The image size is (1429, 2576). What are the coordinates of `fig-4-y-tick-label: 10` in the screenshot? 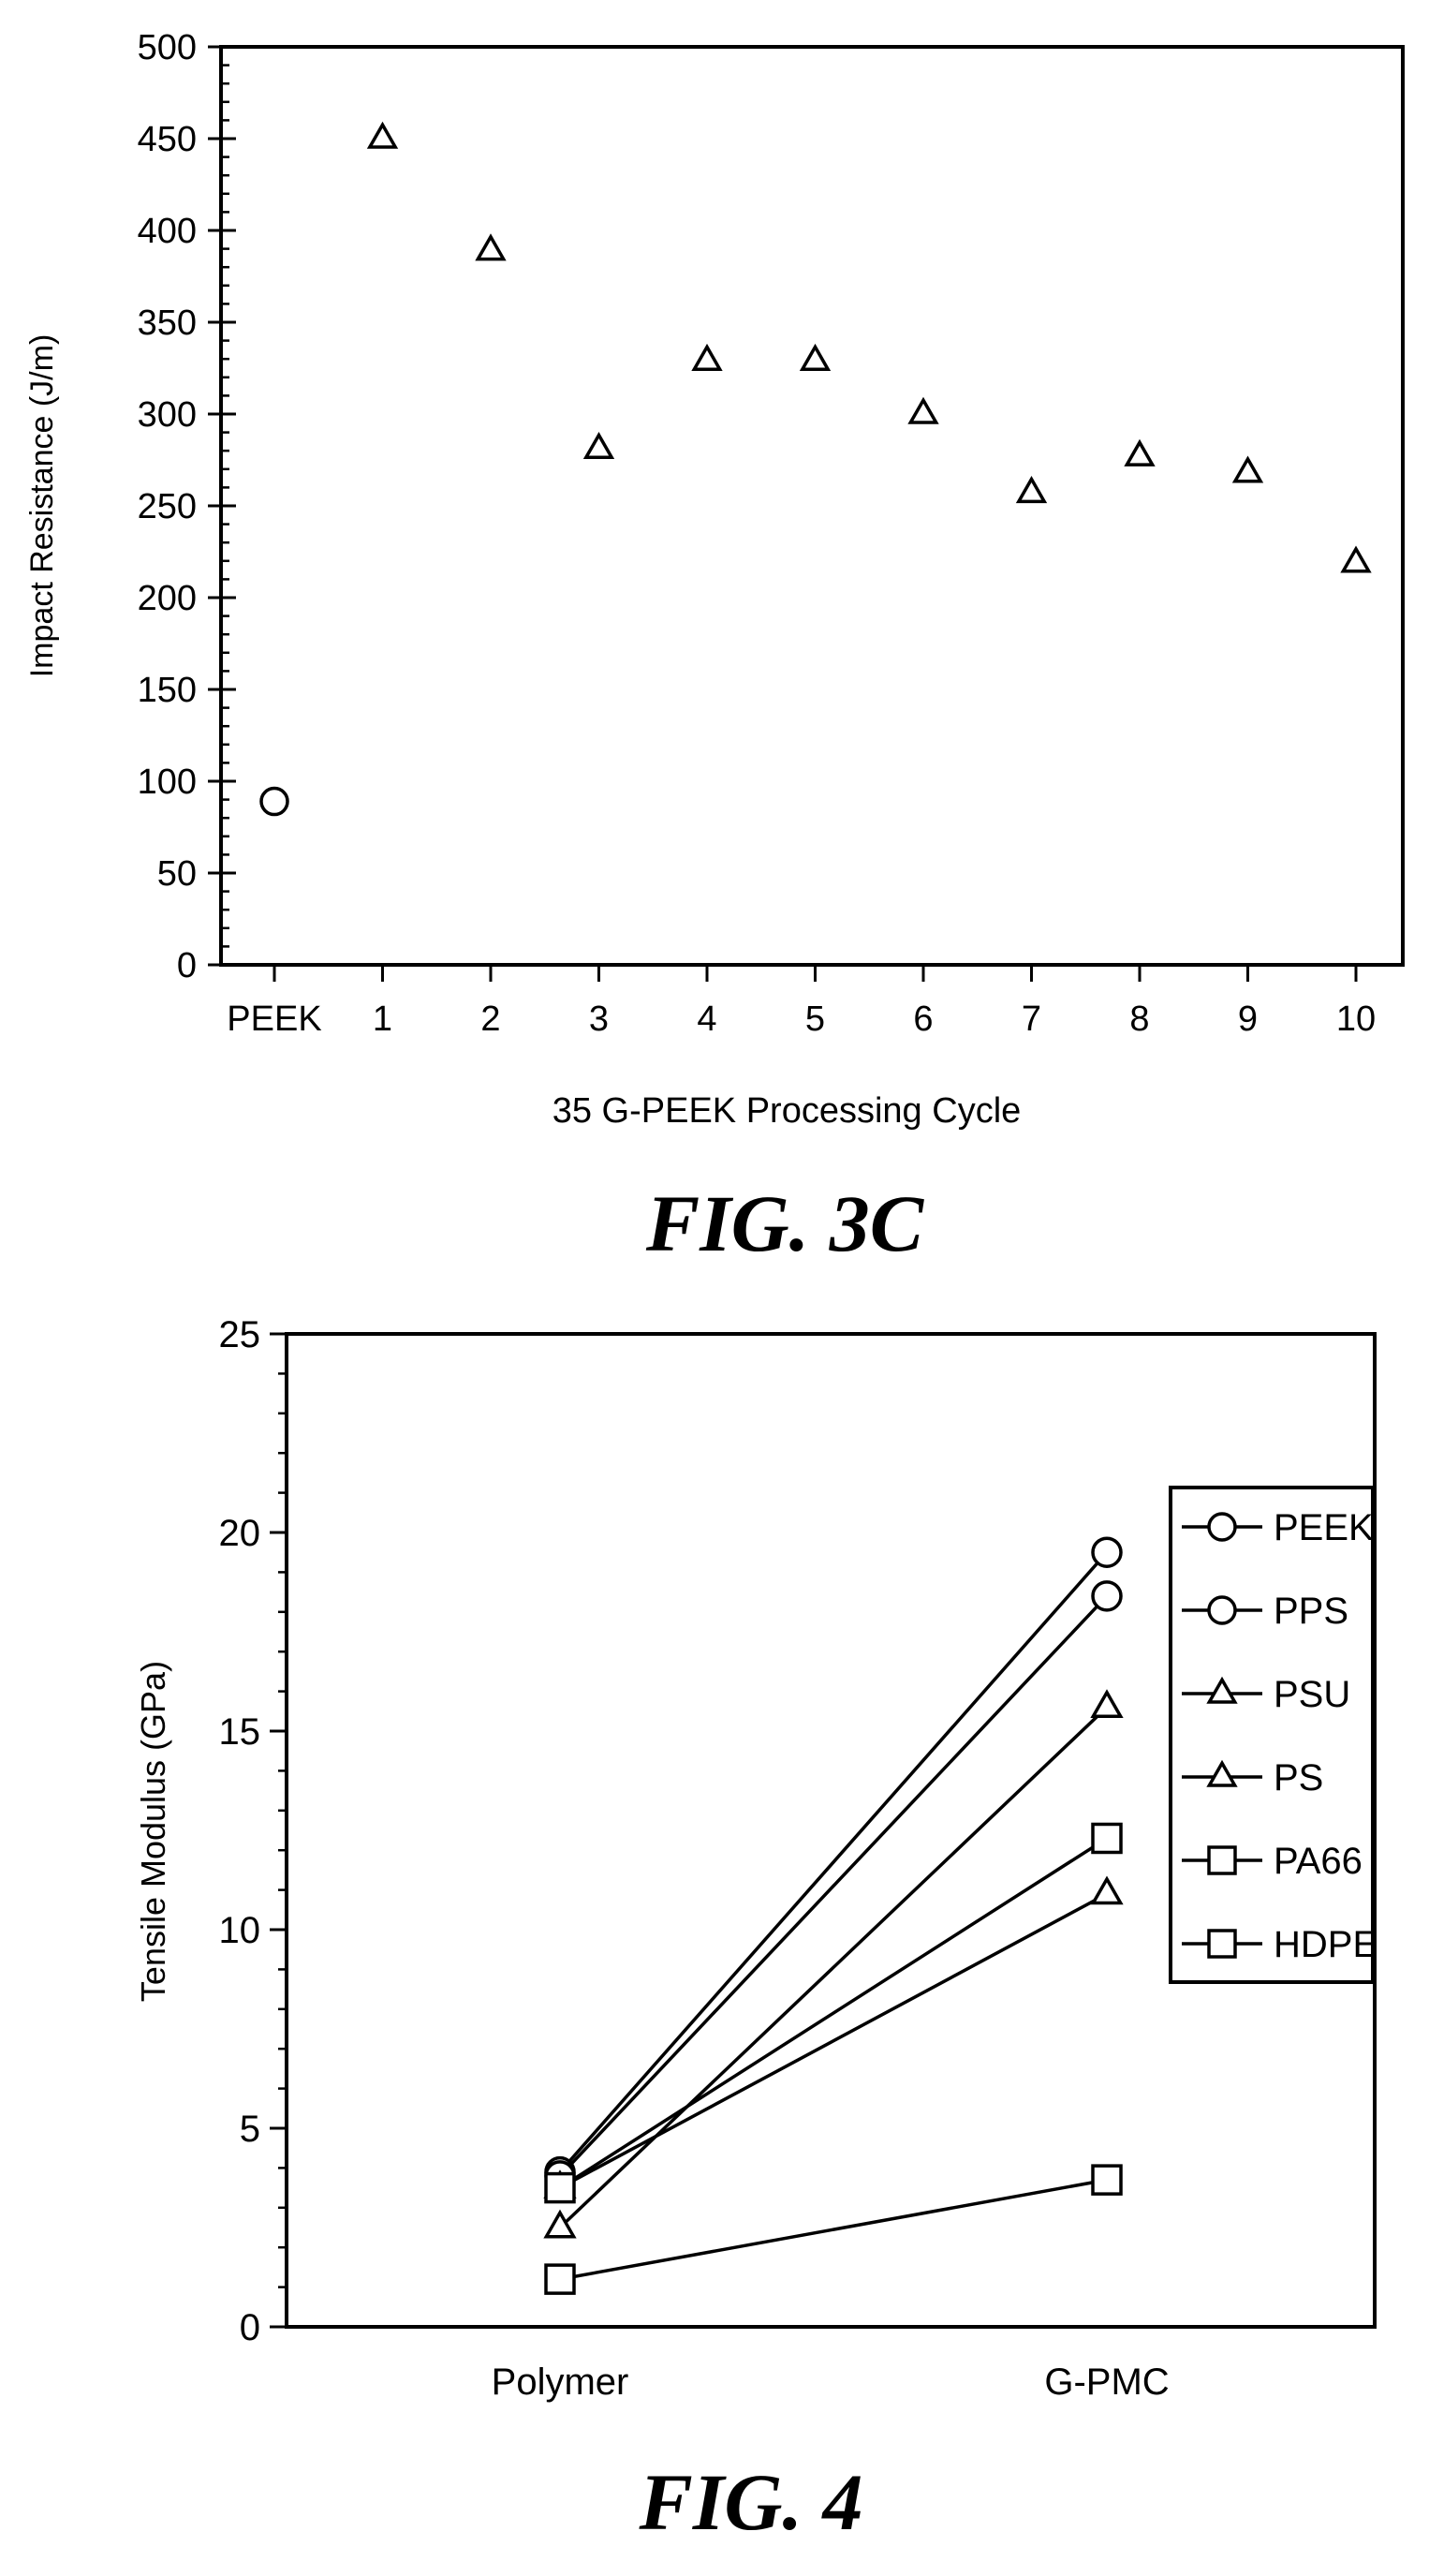 It's located at (240, 1930).